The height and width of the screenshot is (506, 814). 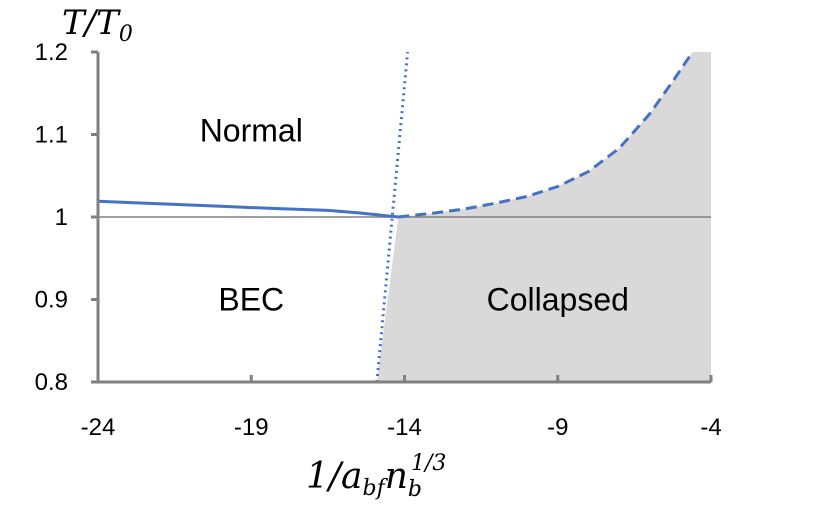 I want to click on y-tick-label: 0.9, so click(x=51, y=300).